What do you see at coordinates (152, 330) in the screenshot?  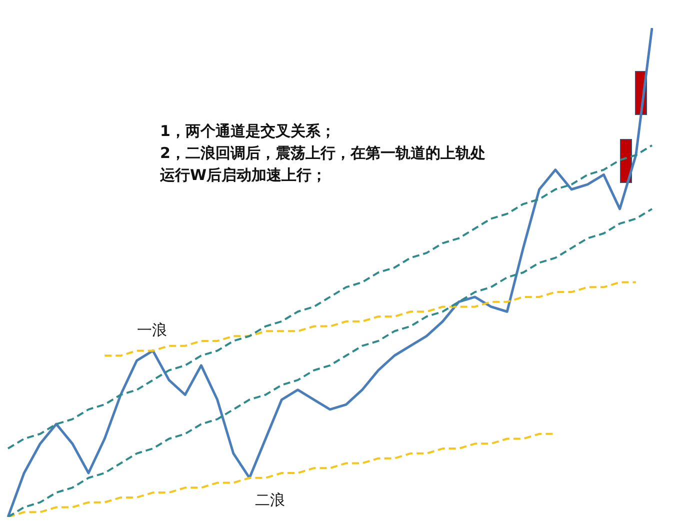 I see `annotation: 一浪` at bounding box center [152, 330].